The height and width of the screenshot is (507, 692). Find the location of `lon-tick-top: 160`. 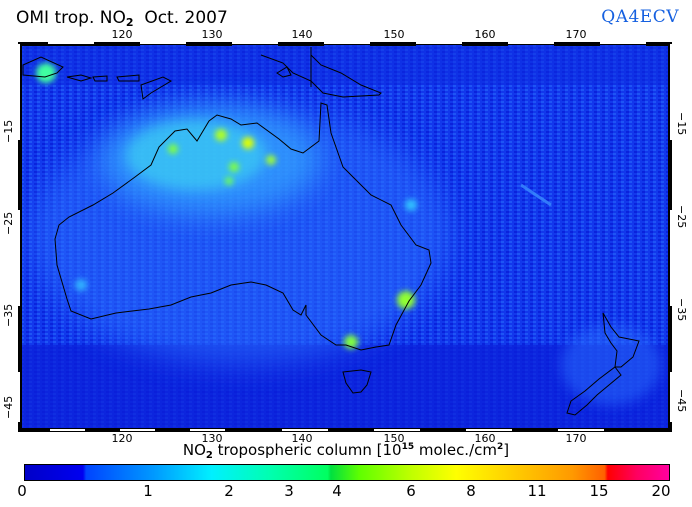

lon-tick-top: 160 is located at coordinates (485, 34).